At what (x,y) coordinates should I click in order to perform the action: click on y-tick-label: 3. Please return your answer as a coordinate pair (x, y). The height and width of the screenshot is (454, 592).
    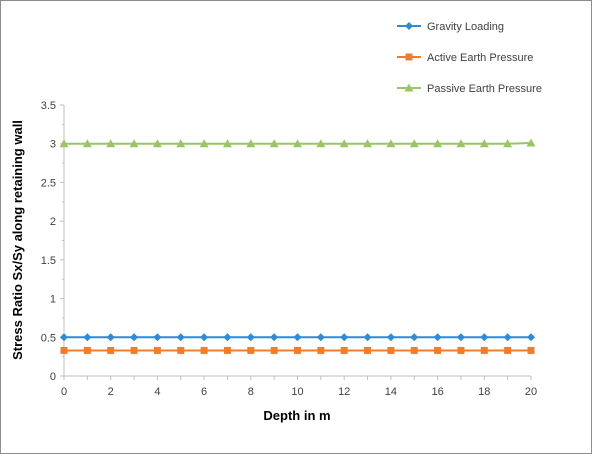
    Looking at the image, I should click on (53, 145).